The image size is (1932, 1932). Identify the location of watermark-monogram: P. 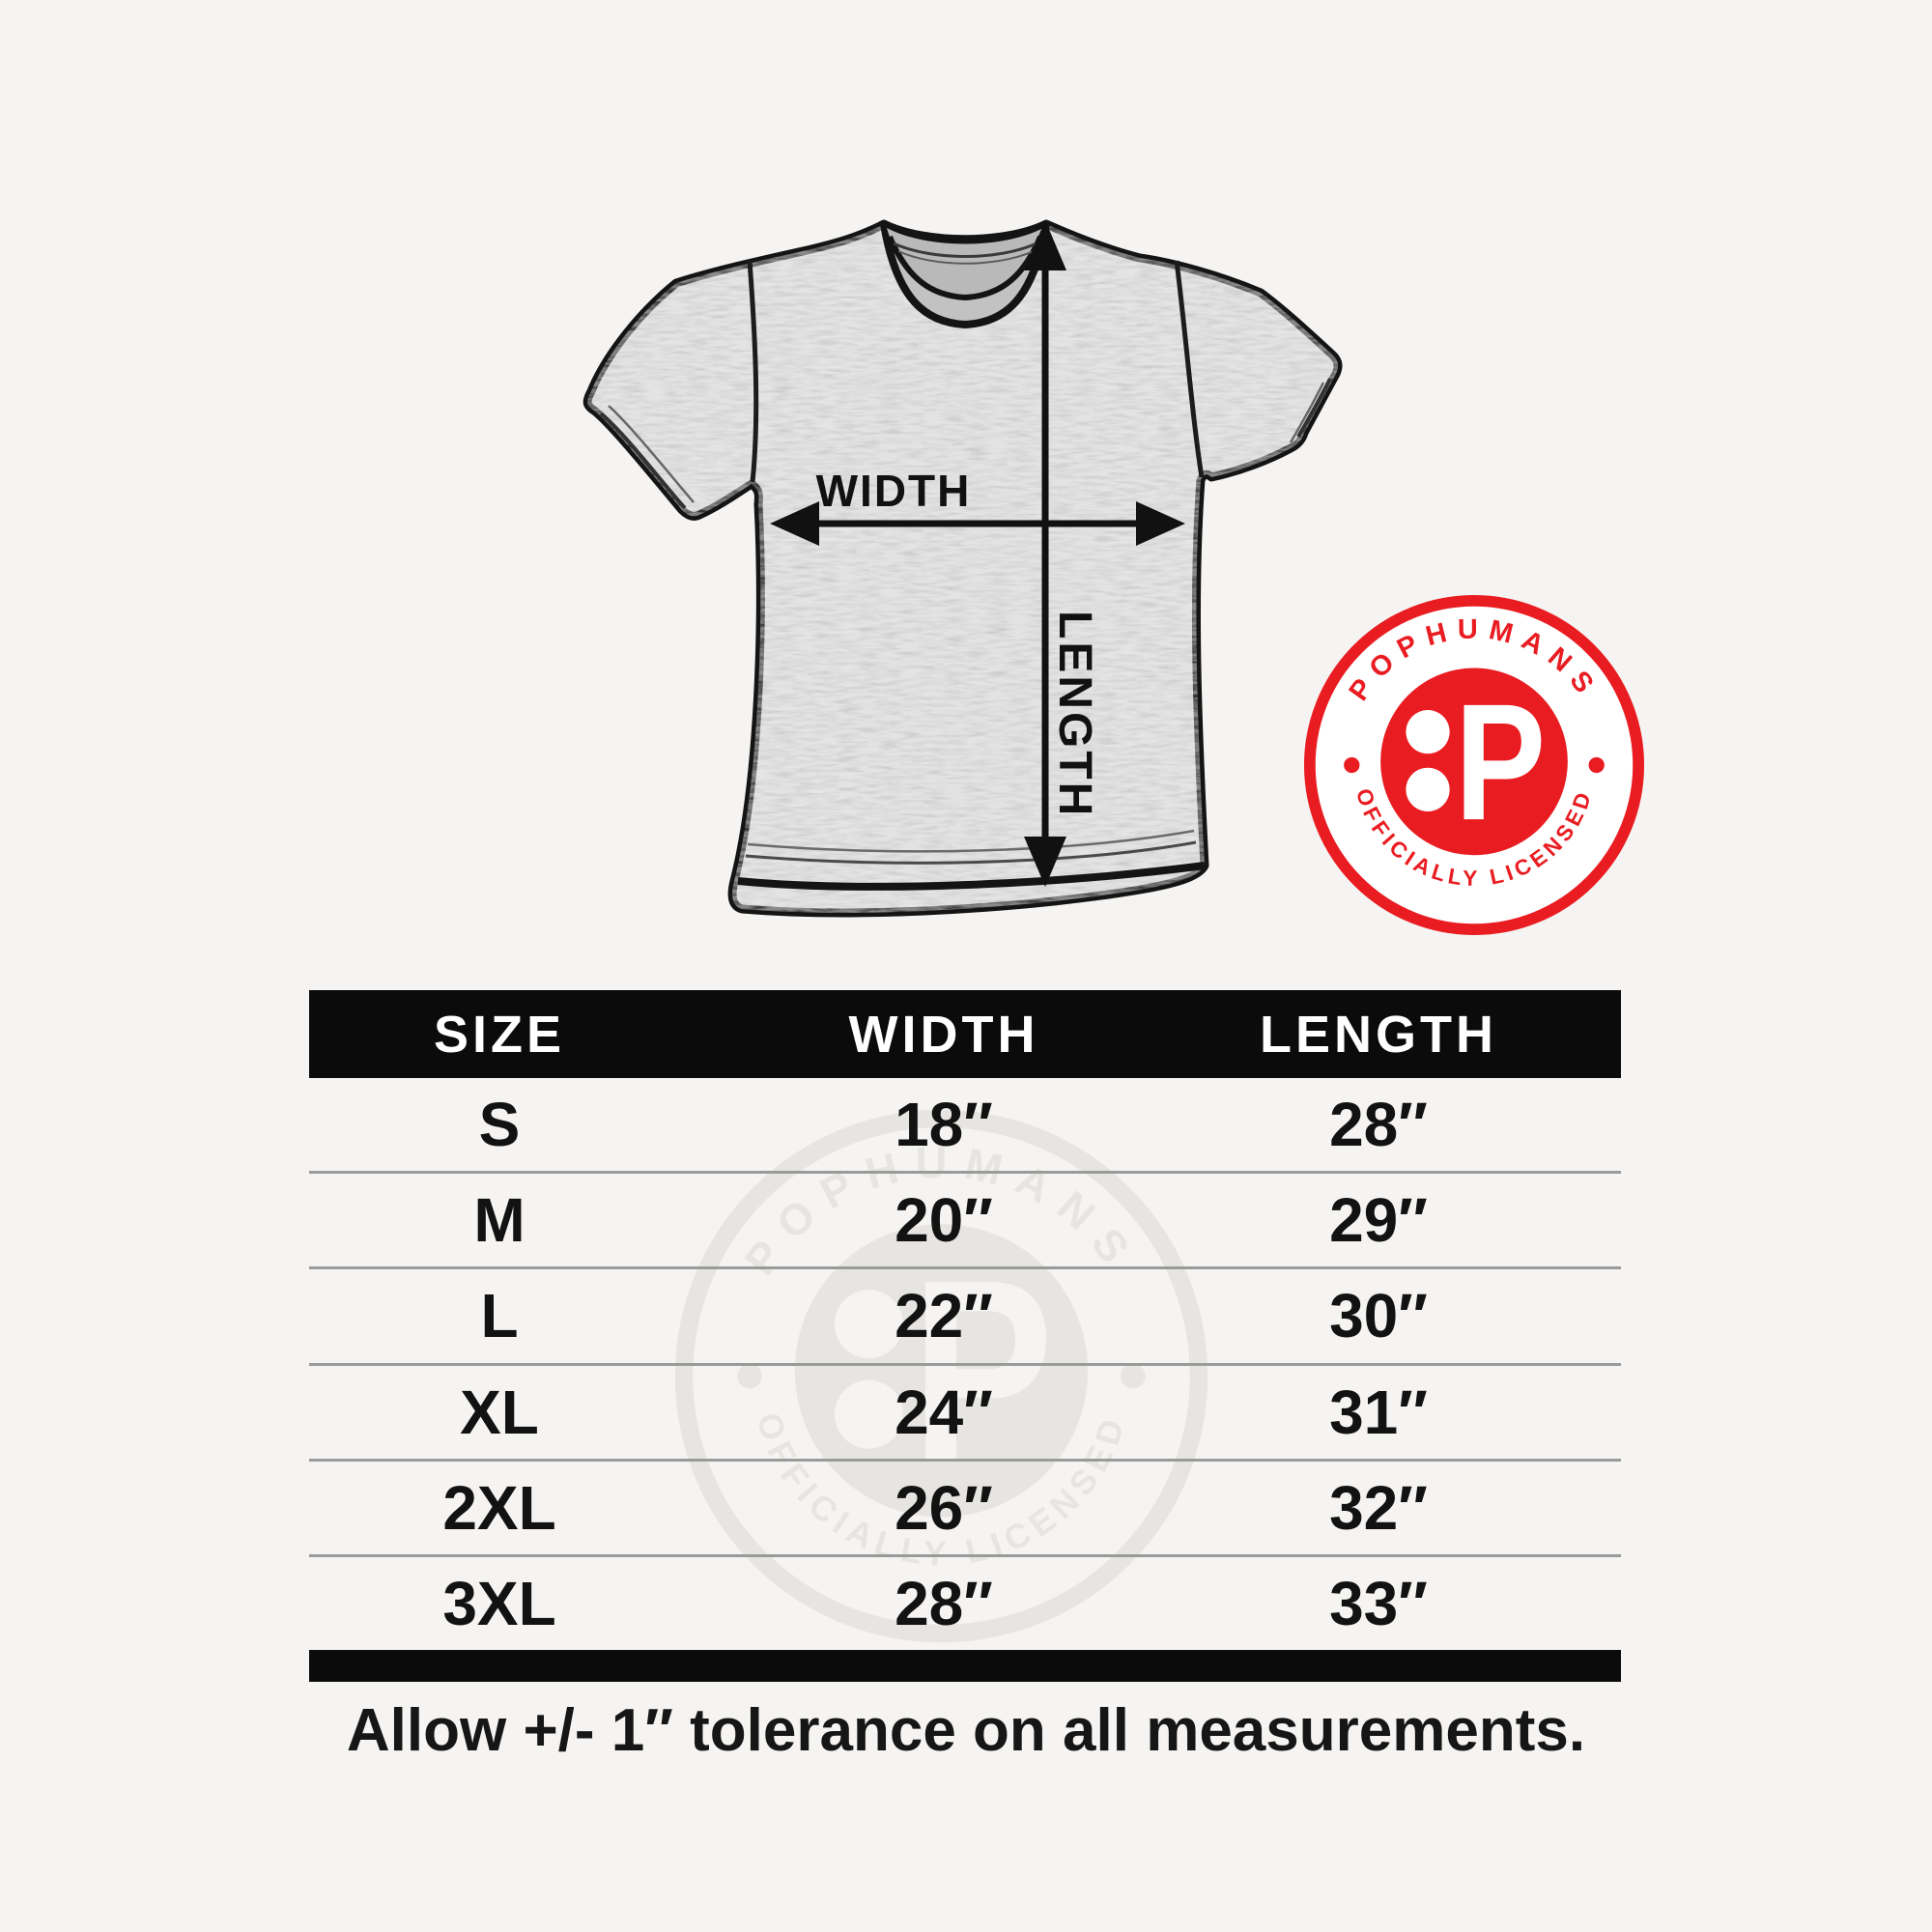
(982, 1372).